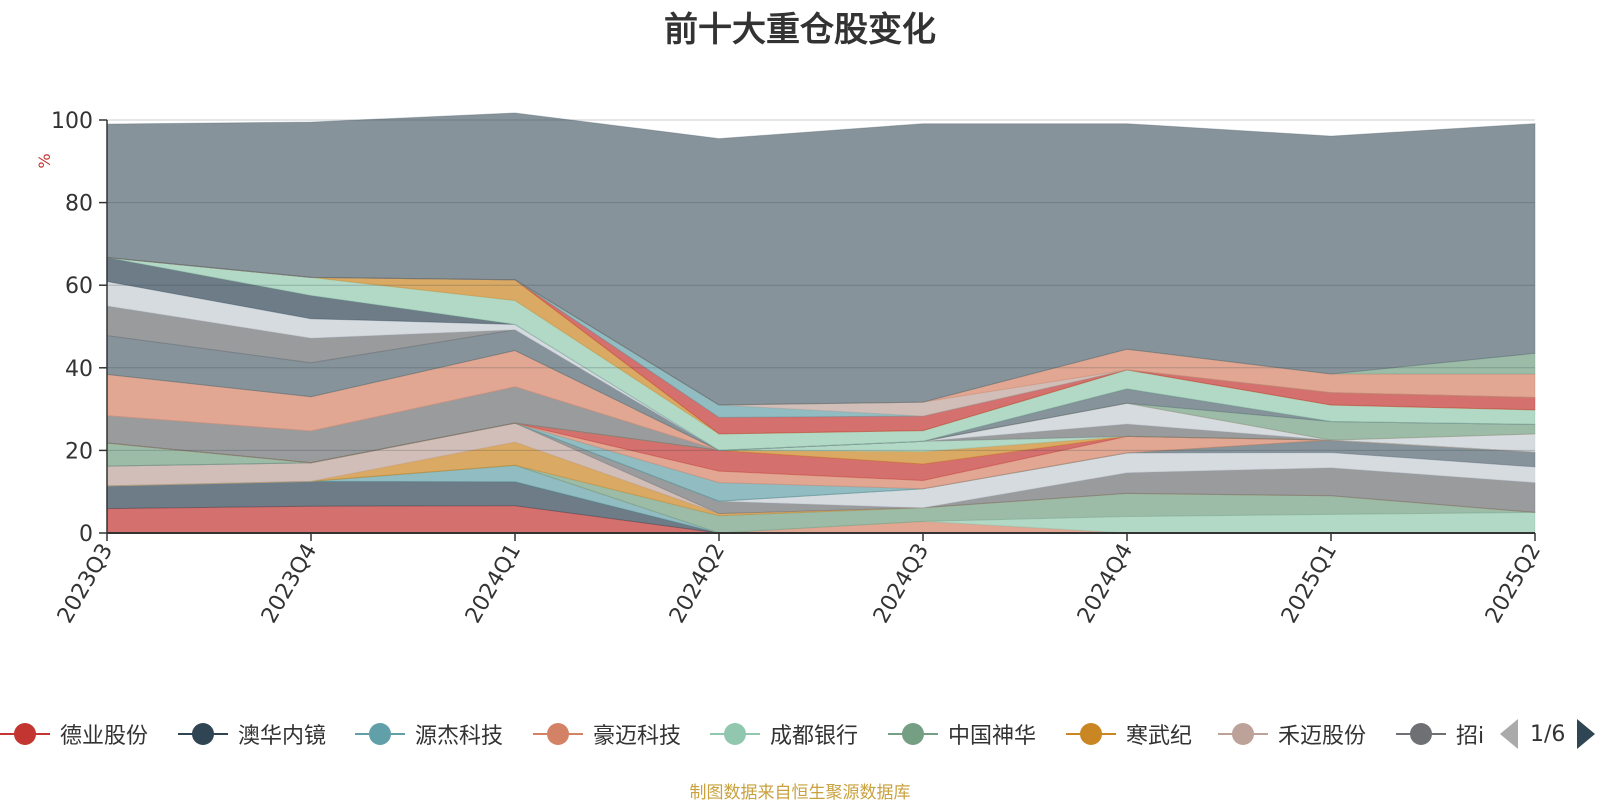  I want to click on x-tick-label: 2024Q1, so click(493, 584).